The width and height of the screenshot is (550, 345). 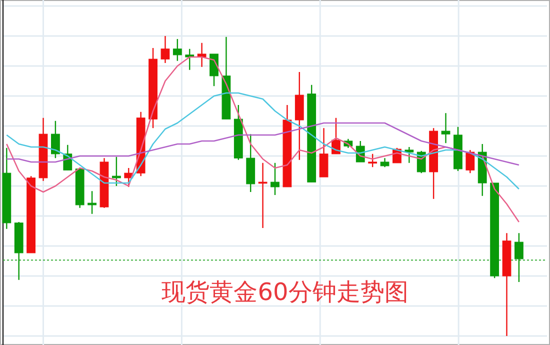 I want to click on text: 现货黄金60分钟走势图, so click(x=285, y=292).